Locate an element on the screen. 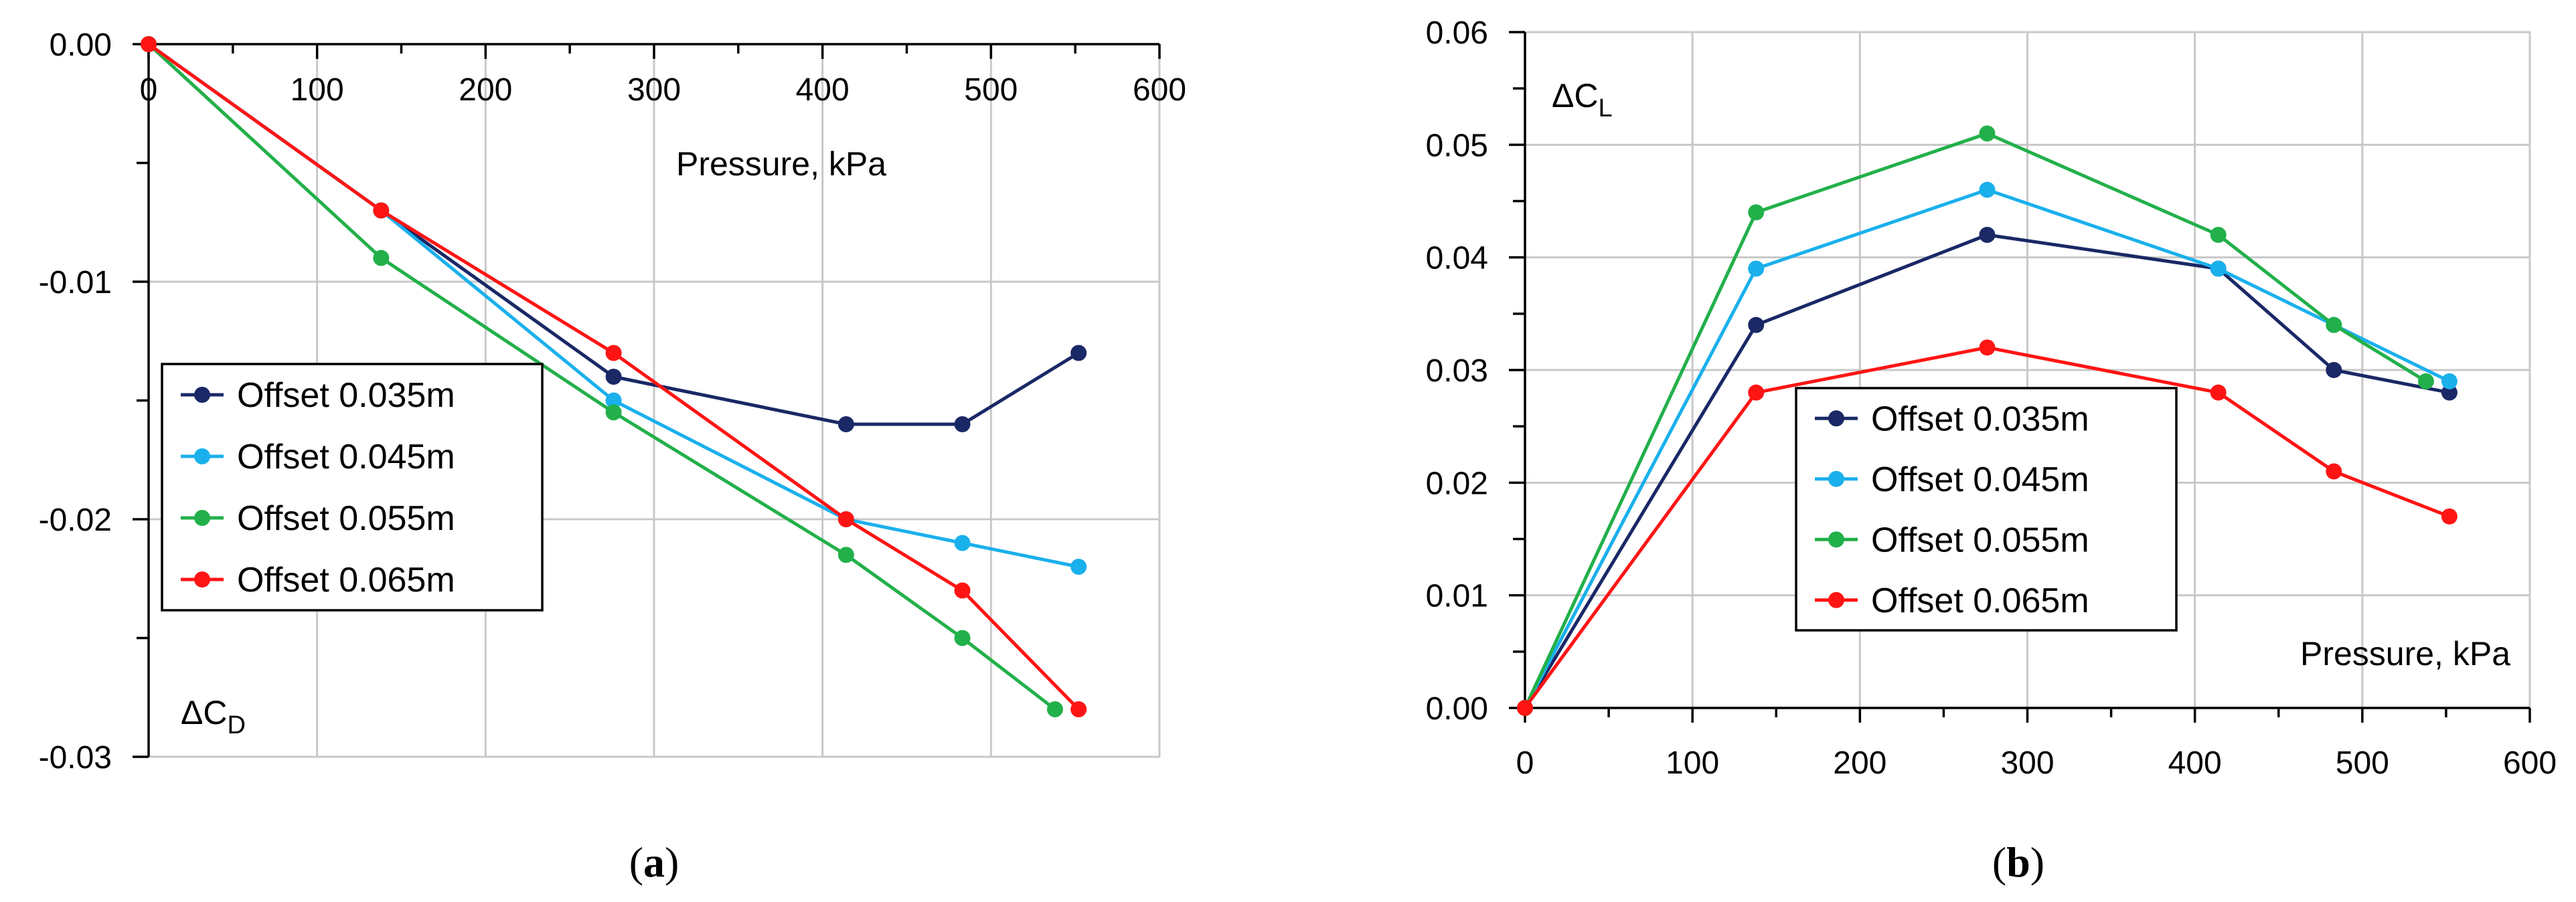  panel-label-letter: b is located at coordinates (2018, 862).